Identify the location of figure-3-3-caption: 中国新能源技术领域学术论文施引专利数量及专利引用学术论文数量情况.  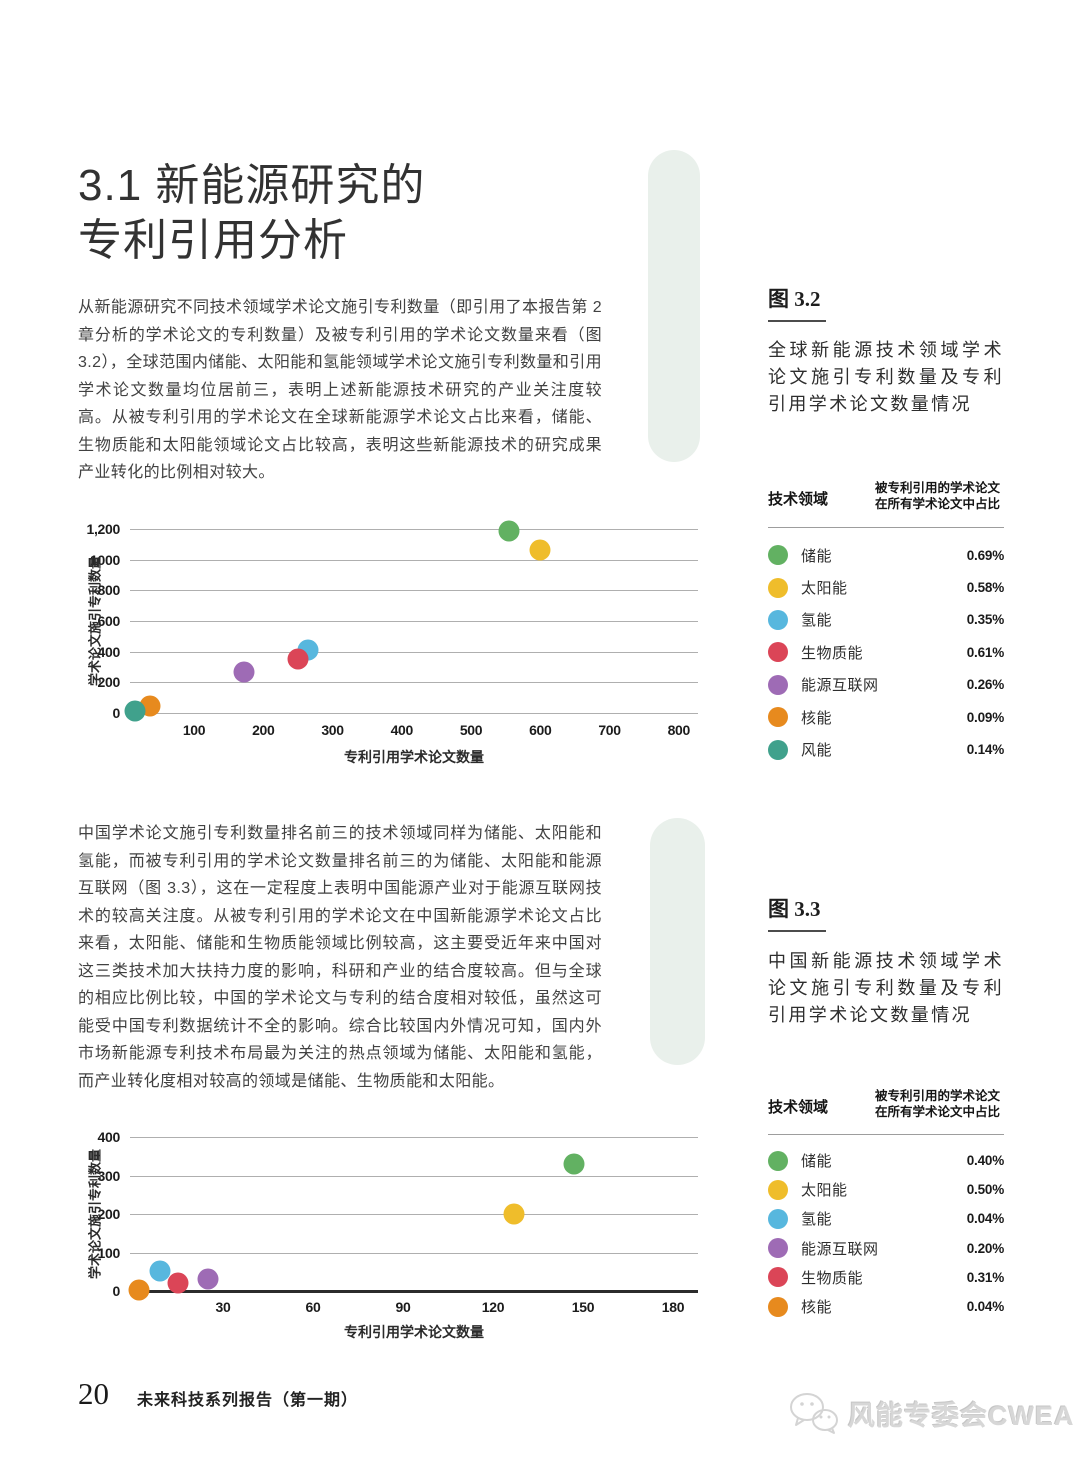
(886, 988).